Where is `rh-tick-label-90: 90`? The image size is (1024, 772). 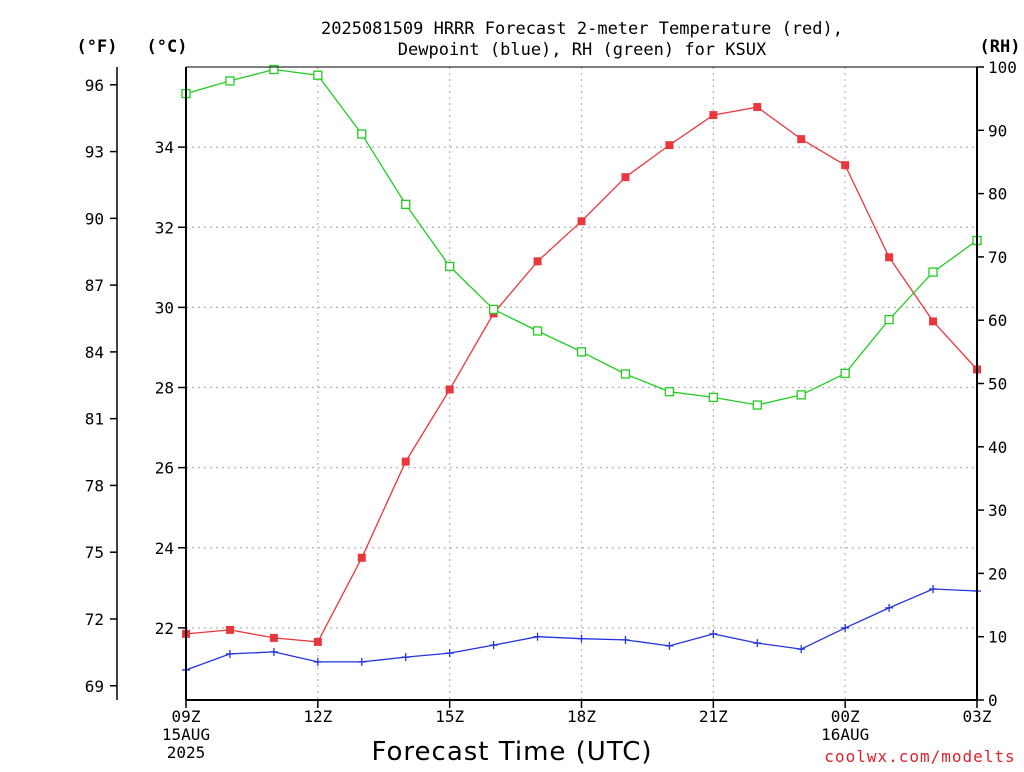 rh-tick-label-90: 90 is located at coordinates (997, 130).